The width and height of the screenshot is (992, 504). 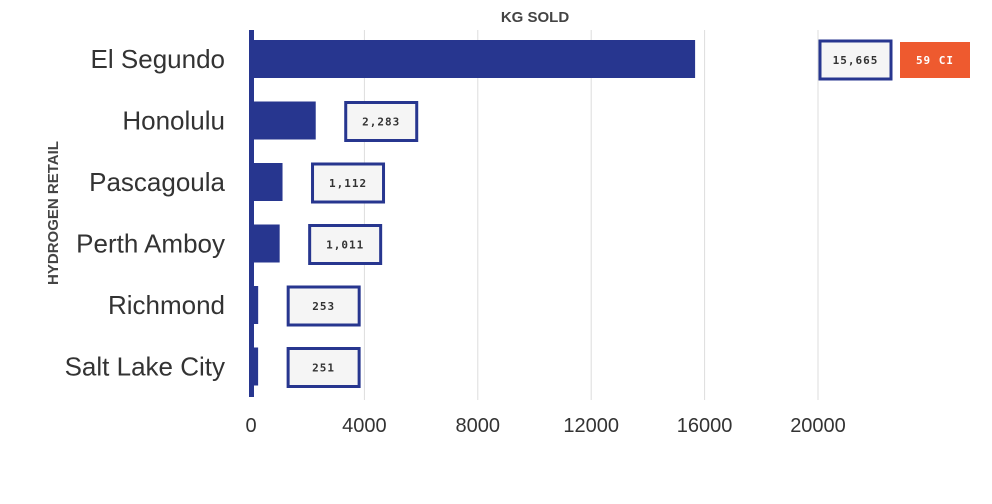 I want to click on value-label: 1,011, so click(x=345, y=245).